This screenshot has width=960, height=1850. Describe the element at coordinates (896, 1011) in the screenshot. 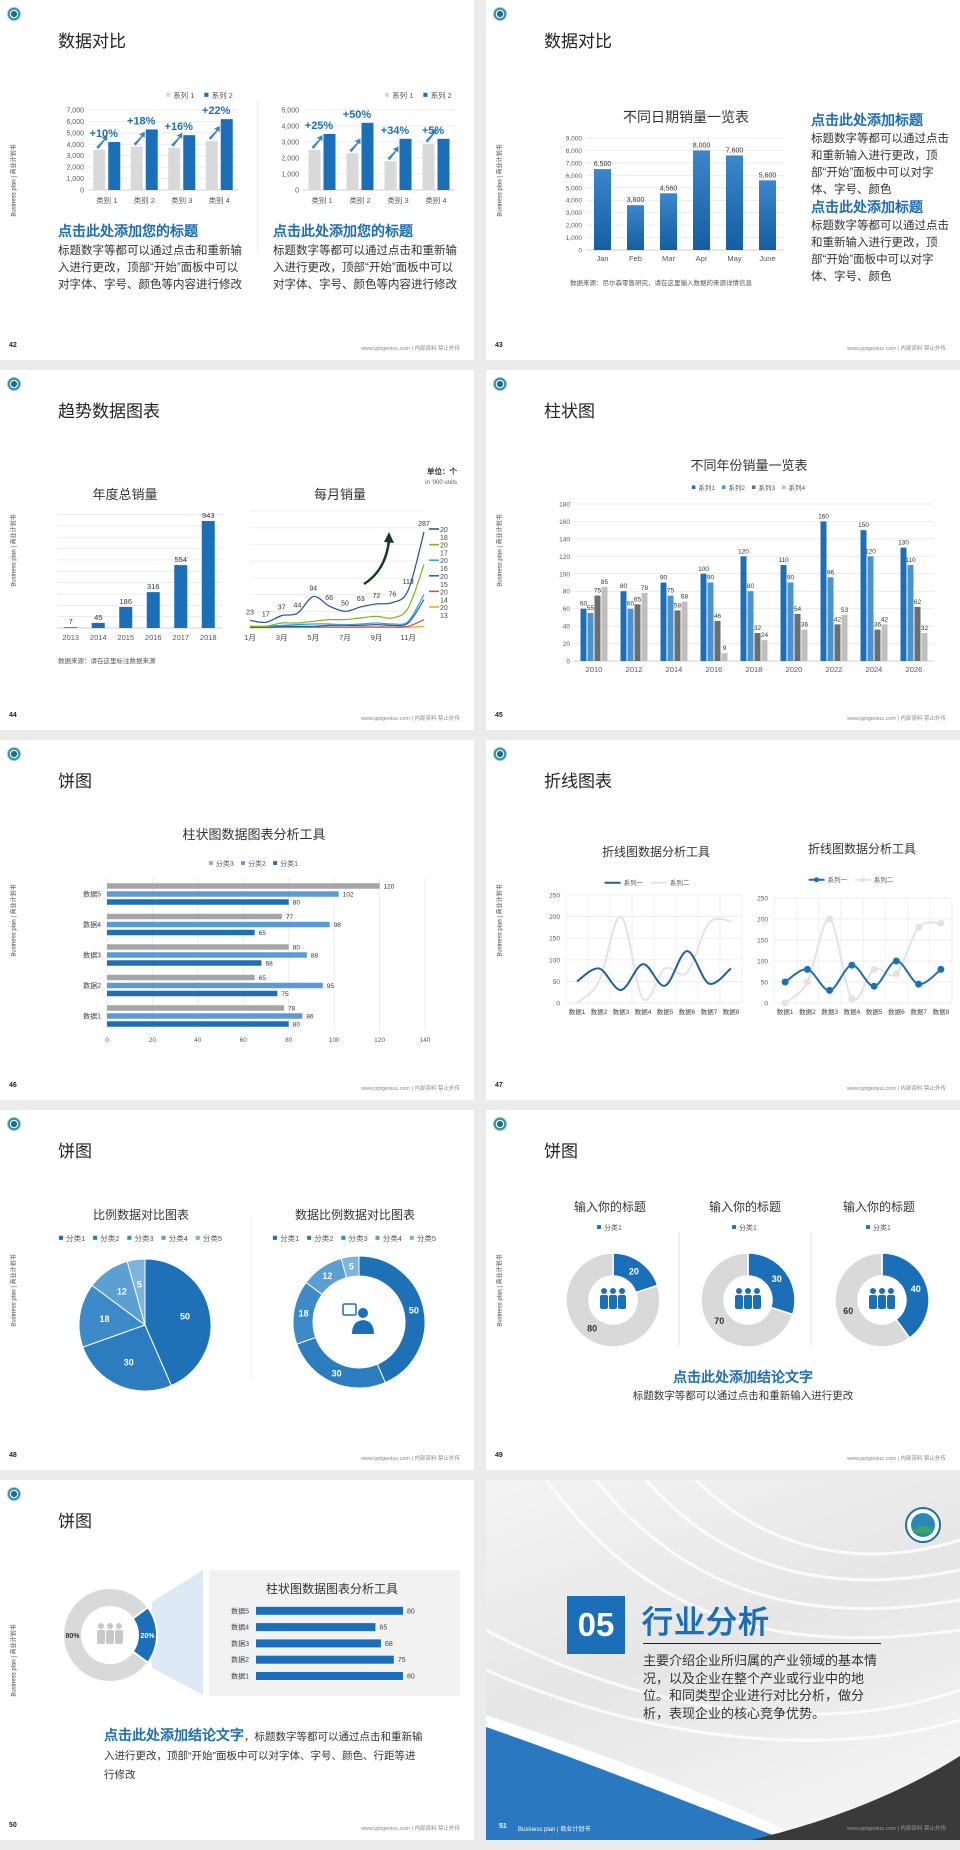

I see `x-category-label: 数据6` at that location.